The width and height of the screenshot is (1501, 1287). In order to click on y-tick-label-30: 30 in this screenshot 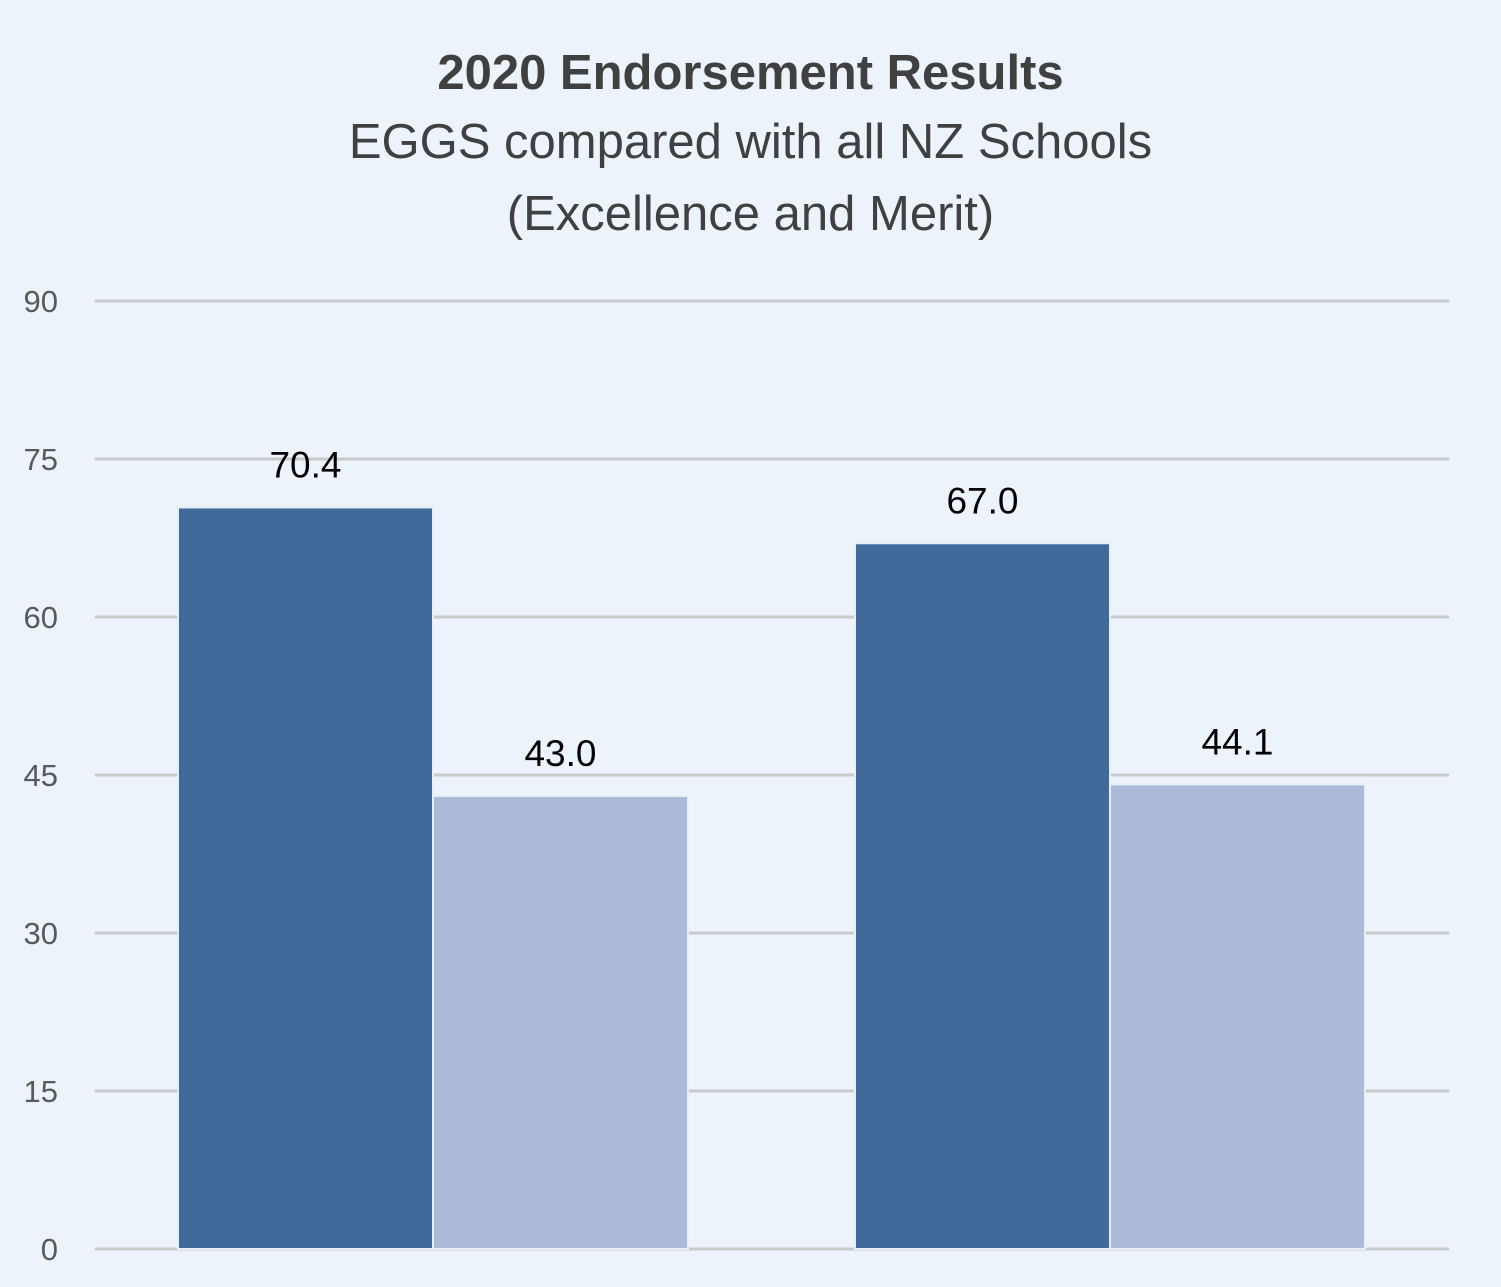, I will do `click(41, 933)`.